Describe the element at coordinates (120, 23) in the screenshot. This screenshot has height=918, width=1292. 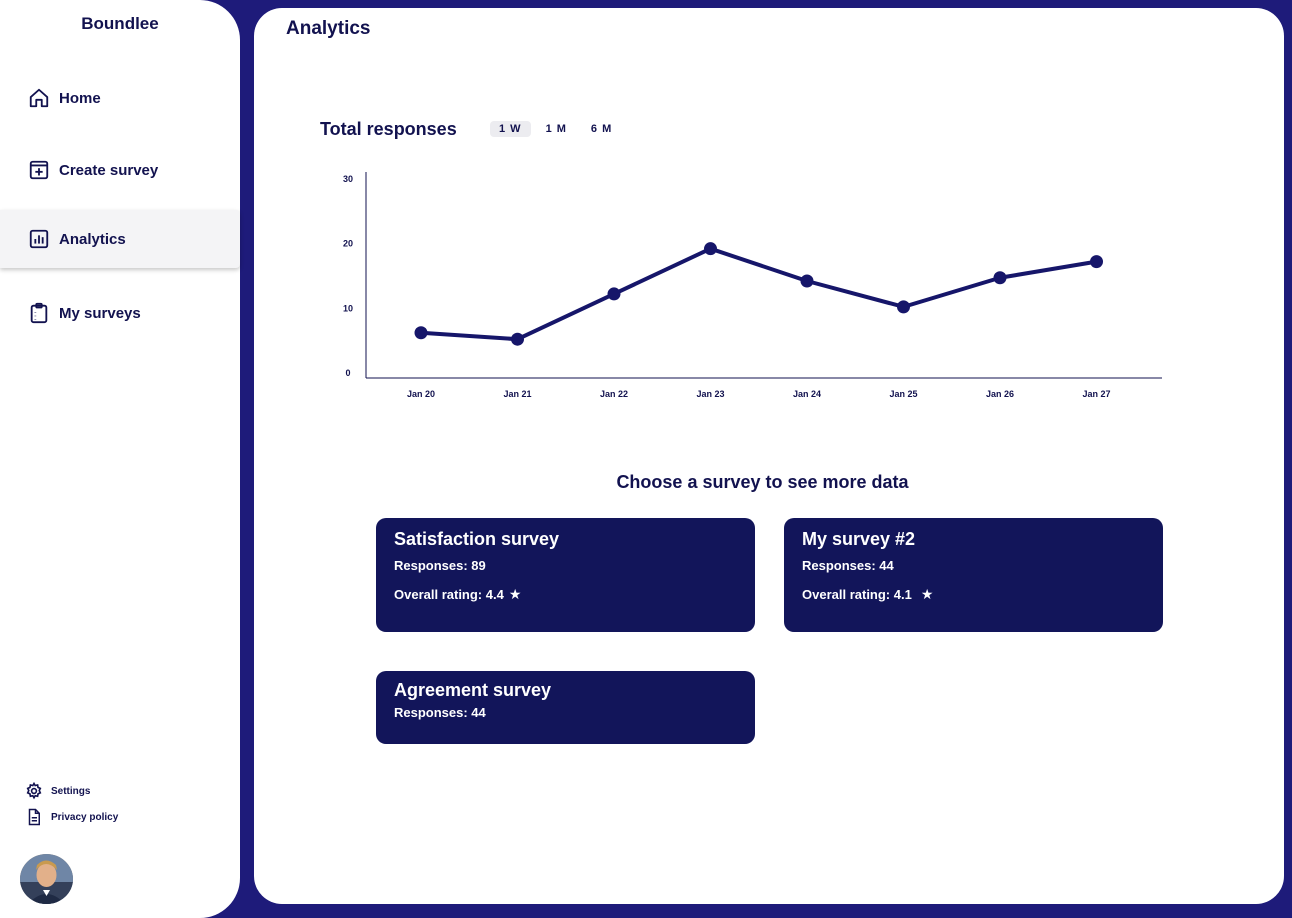
I see `brand-logo: Boundlee` at that location.